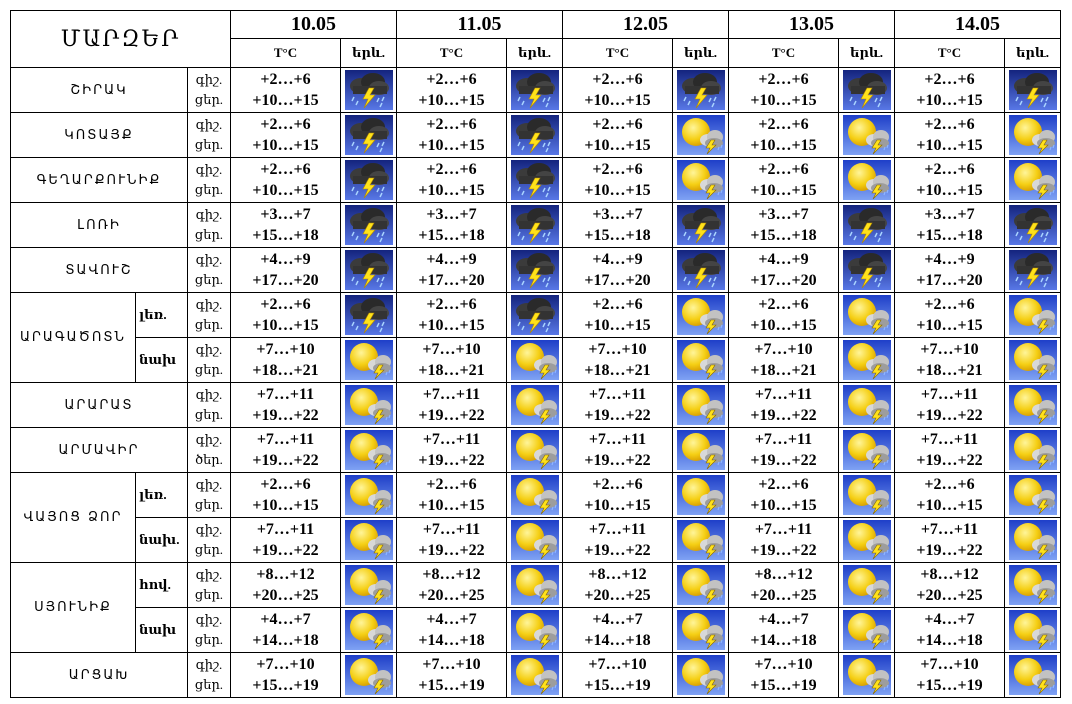 This screenshot has height=704, width=1072. Describe the element at coordinates (285, 585) in the screenshot. I see `temp-cell: +8…+12 +20…+25` at that location.